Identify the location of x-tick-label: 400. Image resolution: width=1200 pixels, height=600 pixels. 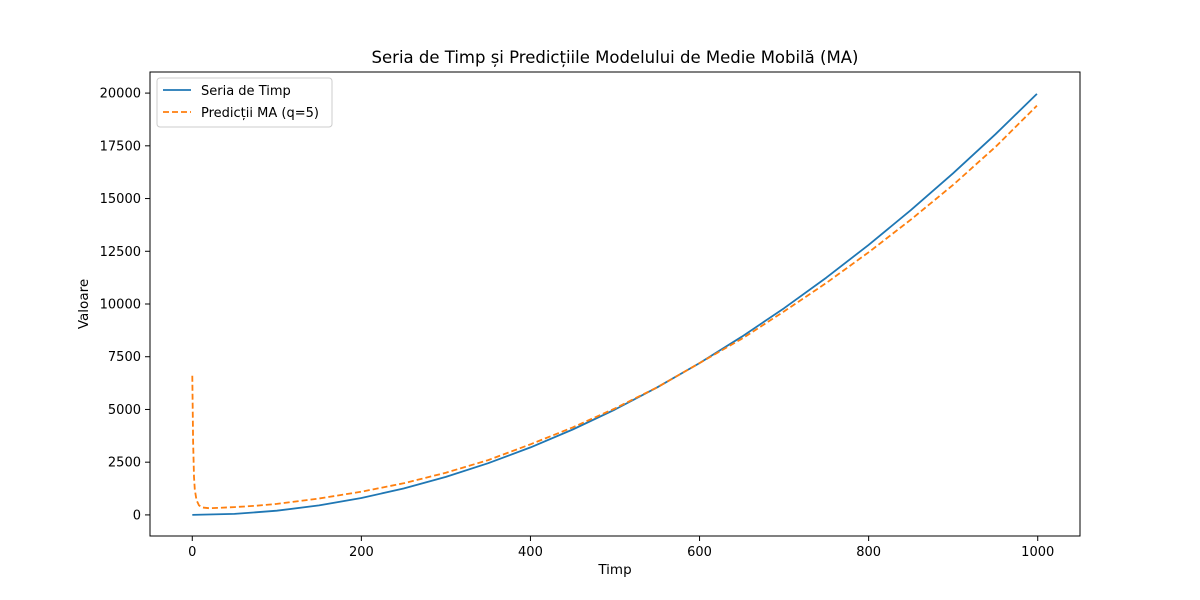
(530, 552).